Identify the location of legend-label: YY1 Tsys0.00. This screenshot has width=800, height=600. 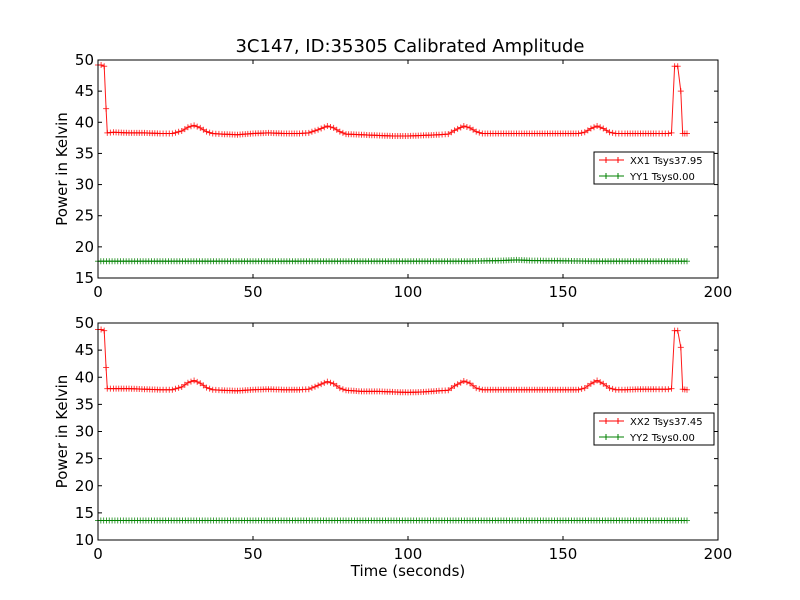
(662, 177).